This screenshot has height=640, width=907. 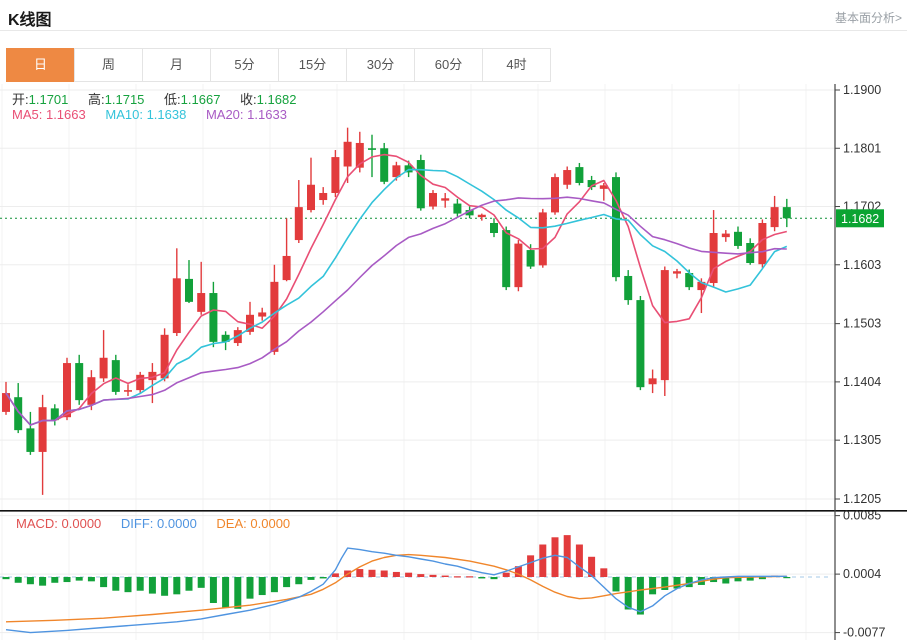 What do you see at coordinates (96, 99) in the screenshot?
I see `high-label: 高:` at bounding box center [96, 99].